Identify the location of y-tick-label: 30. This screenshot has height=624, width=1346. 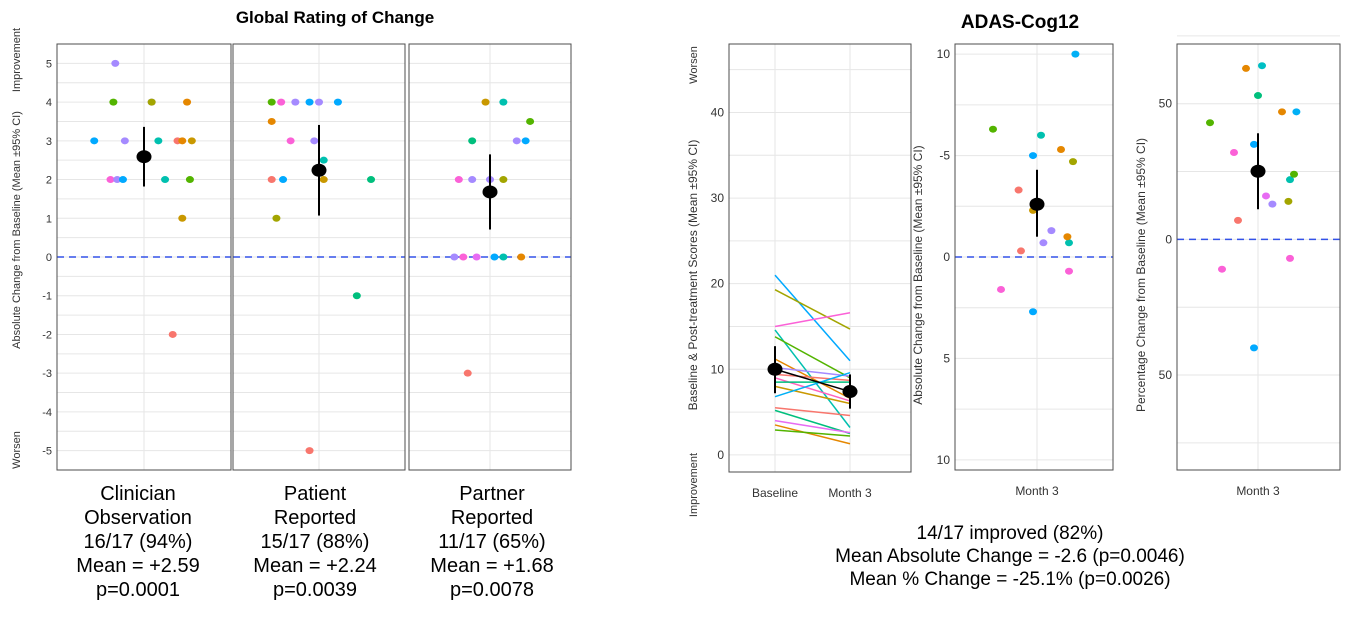
(718, 198).